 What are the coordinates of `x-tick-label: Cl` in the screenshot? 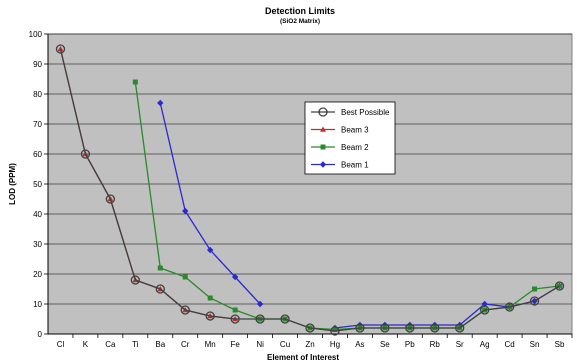 It's located at (61, 344).